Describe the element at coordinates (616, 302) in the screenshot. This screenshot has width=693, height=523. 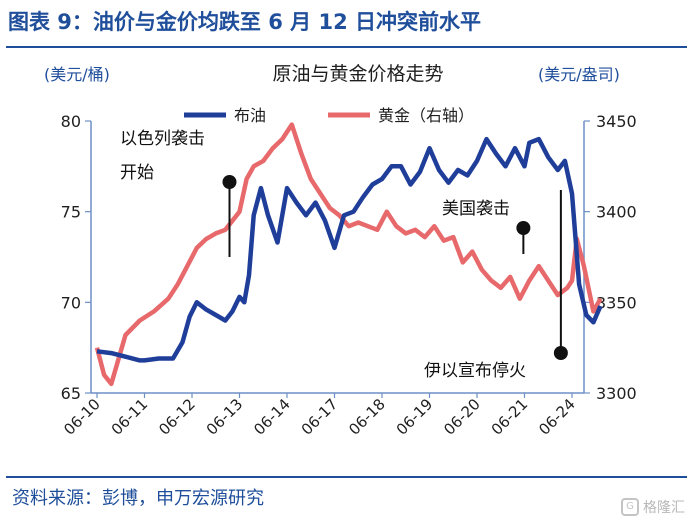
I see `y-right-tick-label: 3350` at that location.